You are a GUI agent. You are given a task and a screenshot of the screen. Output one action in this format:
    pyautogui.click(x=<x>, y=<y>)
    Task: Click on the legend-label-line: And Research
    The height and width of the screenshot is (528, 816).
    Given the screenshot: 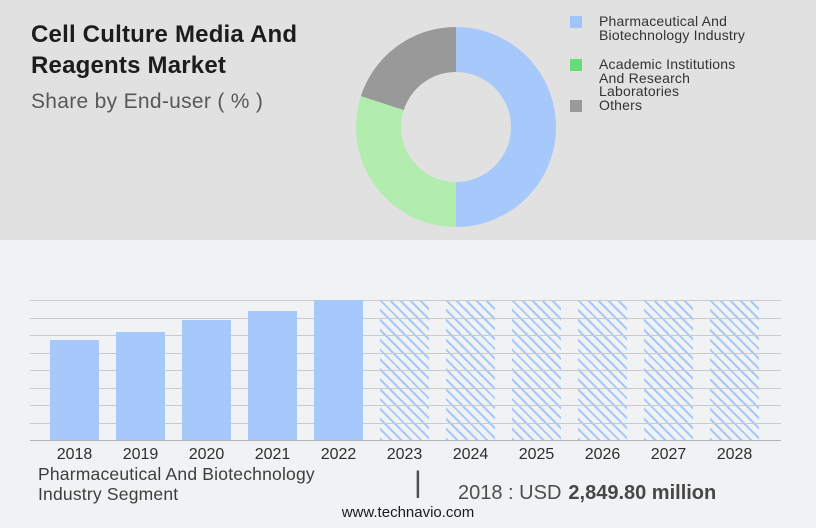 What is the action you would take?
    pyautogui.click(x=645, y=77)
    